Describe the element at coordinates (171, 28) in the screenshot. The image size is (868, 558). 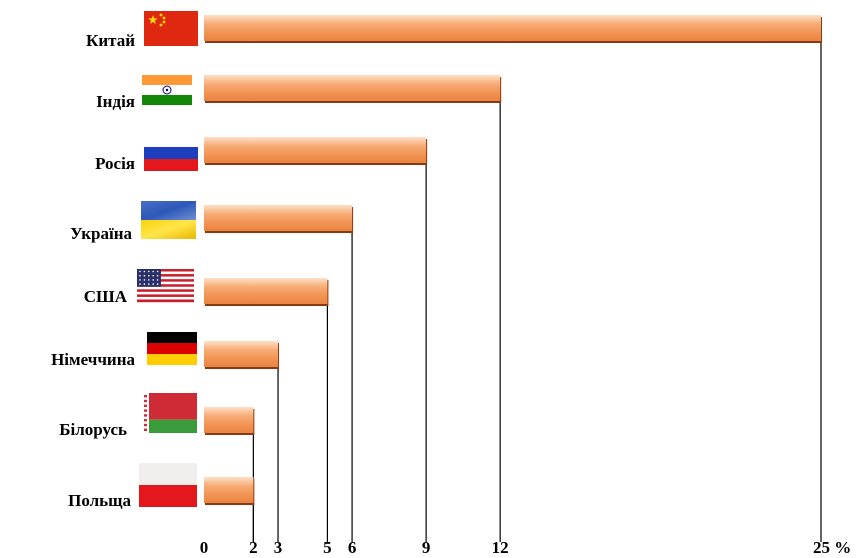
I see `china-flag` at that location.